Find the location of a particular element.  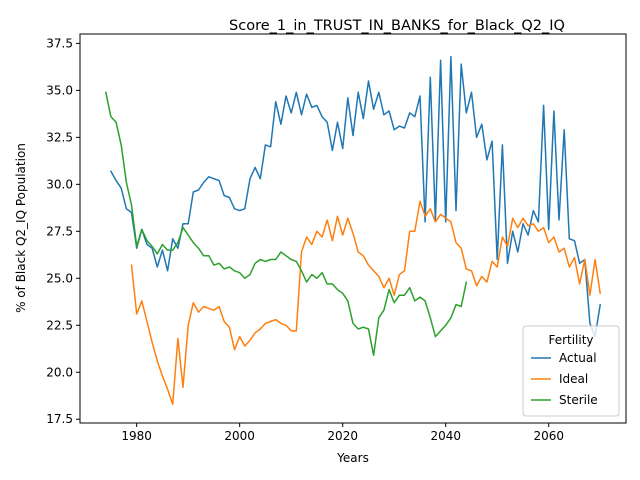

x-axis: 1980 2000 2020 2040 2060 is located at coordinates (342, 433).